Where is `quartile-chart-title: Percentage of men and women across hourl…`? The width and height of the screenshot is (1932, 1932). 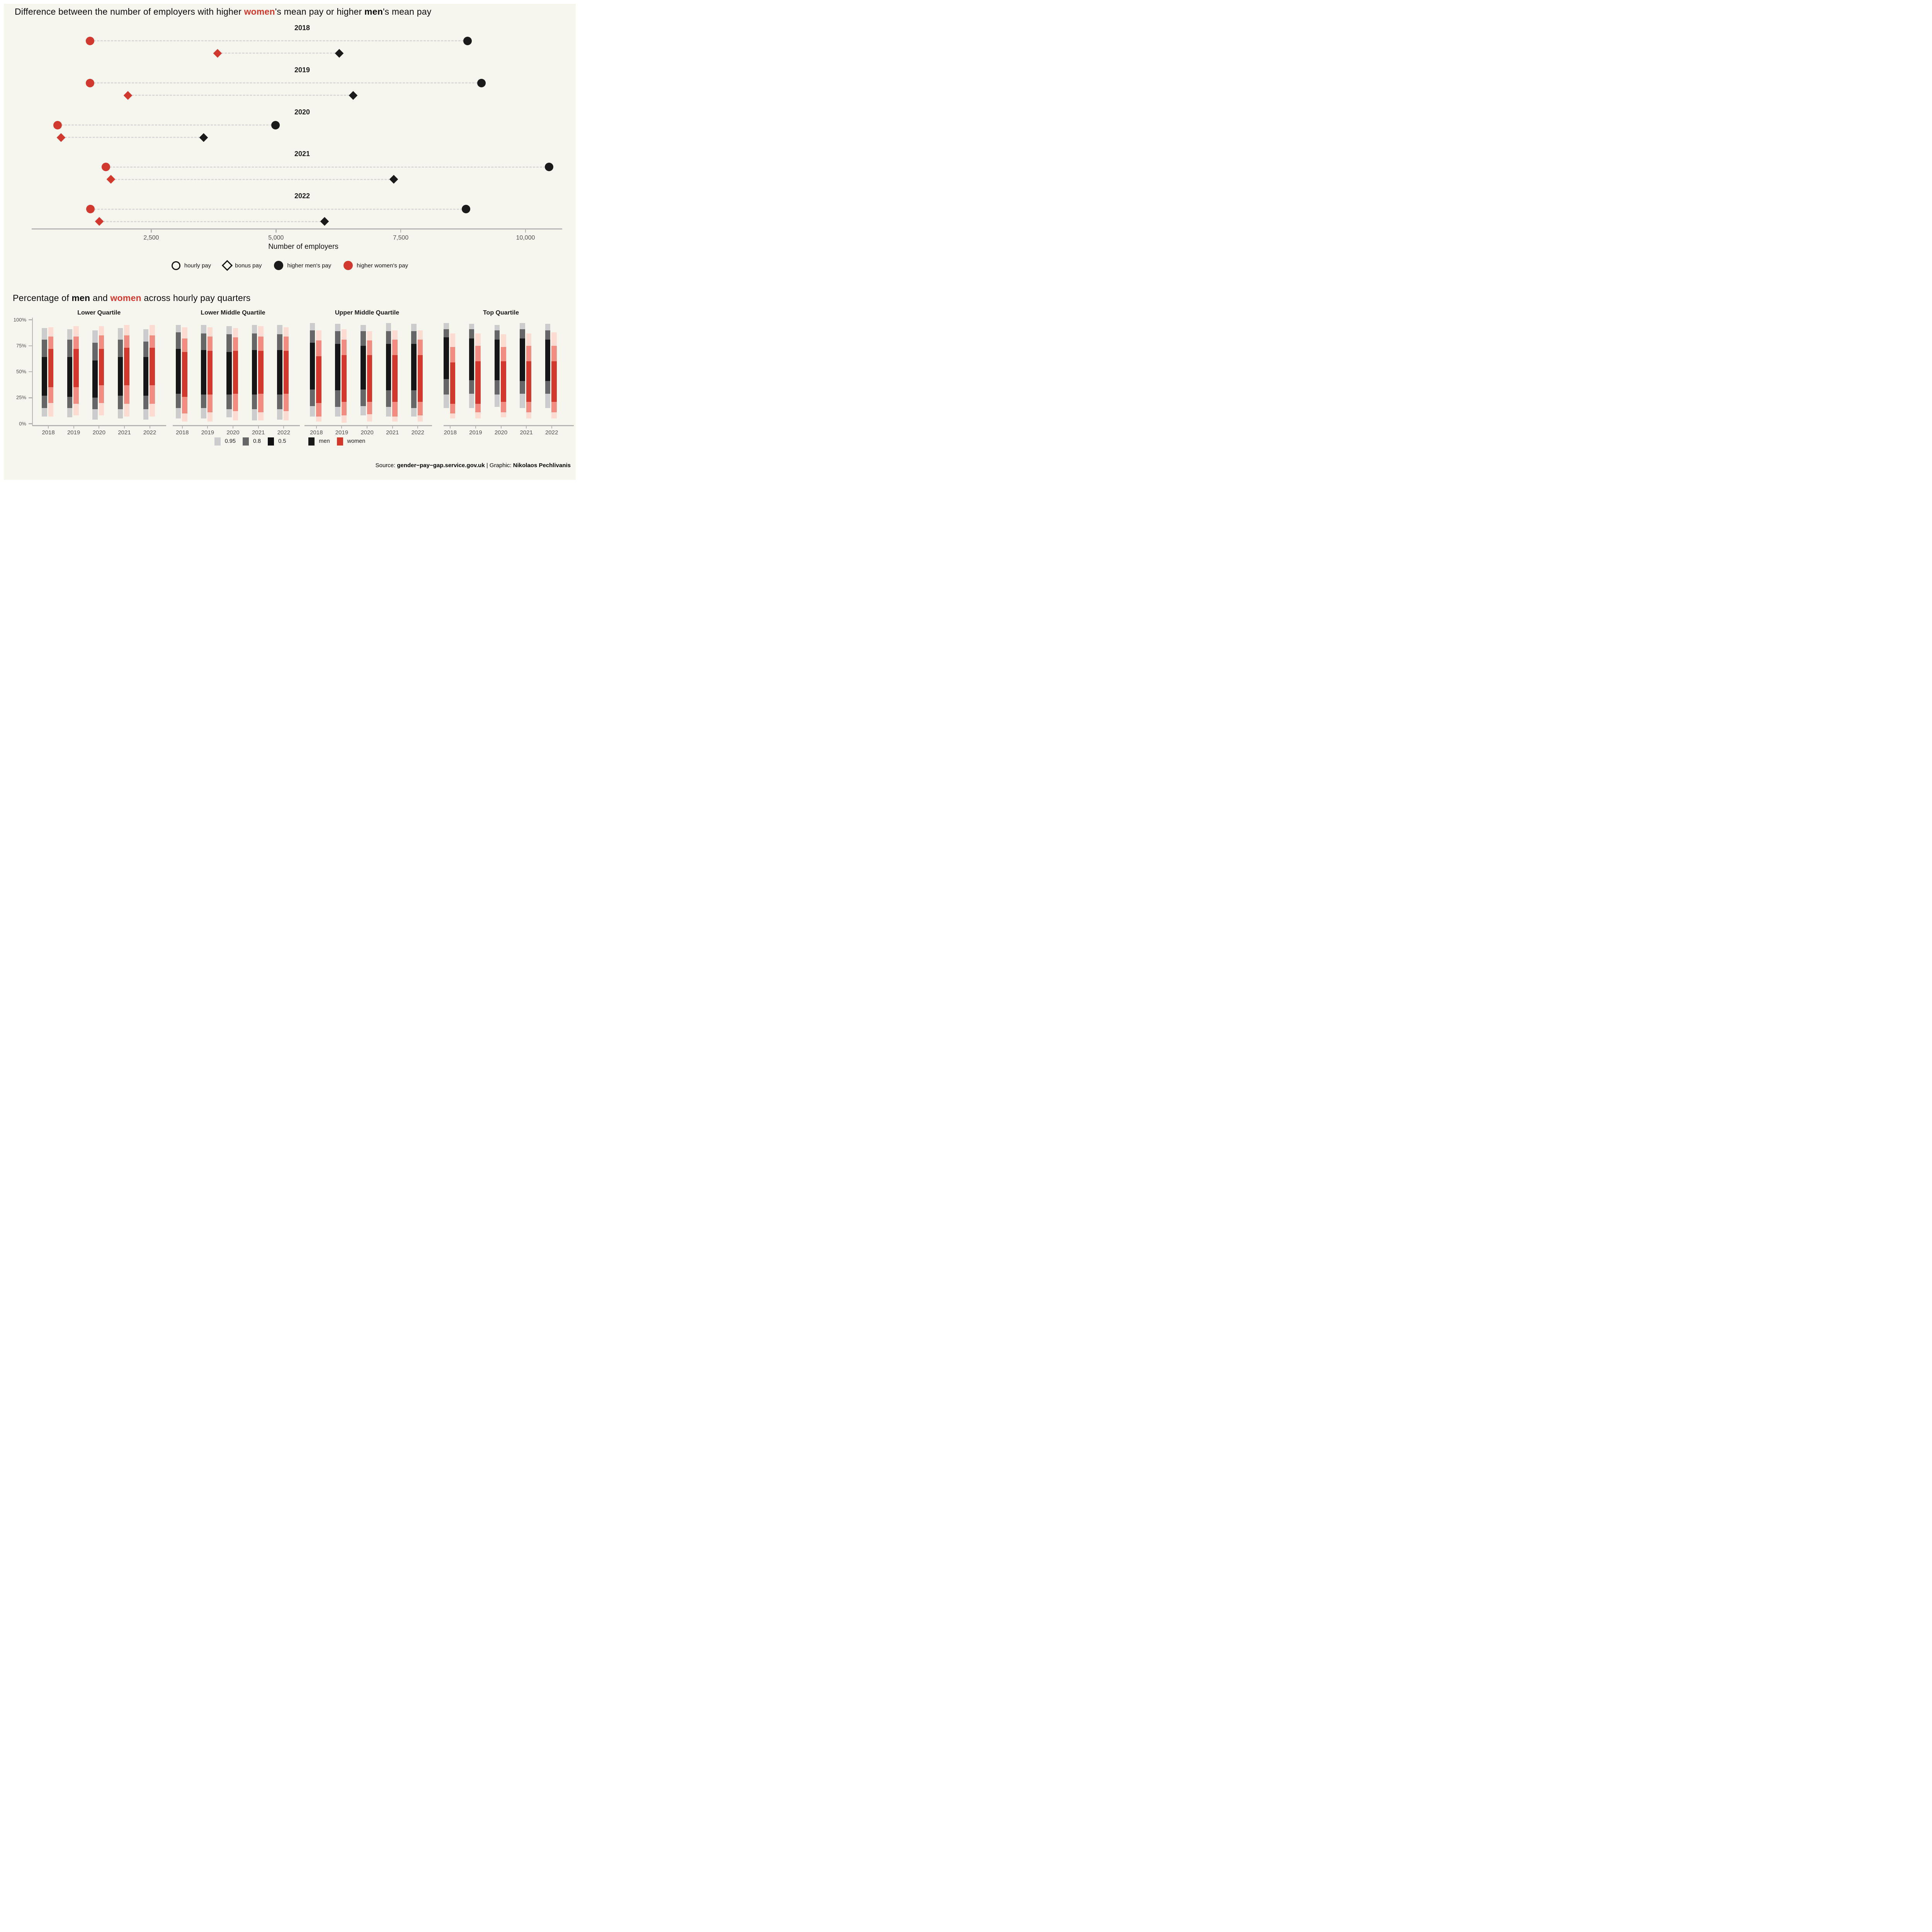
quartile-chart-title: Percentage of men and women across hourl… is located at coordinates (132, 298).